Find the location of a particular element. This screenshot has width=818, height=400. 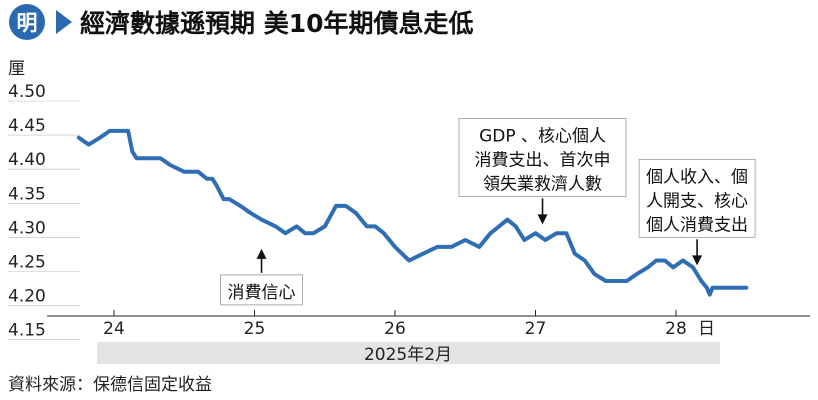

annotation-text: 領失業救濟人數 is located at coordinates (542, 184).